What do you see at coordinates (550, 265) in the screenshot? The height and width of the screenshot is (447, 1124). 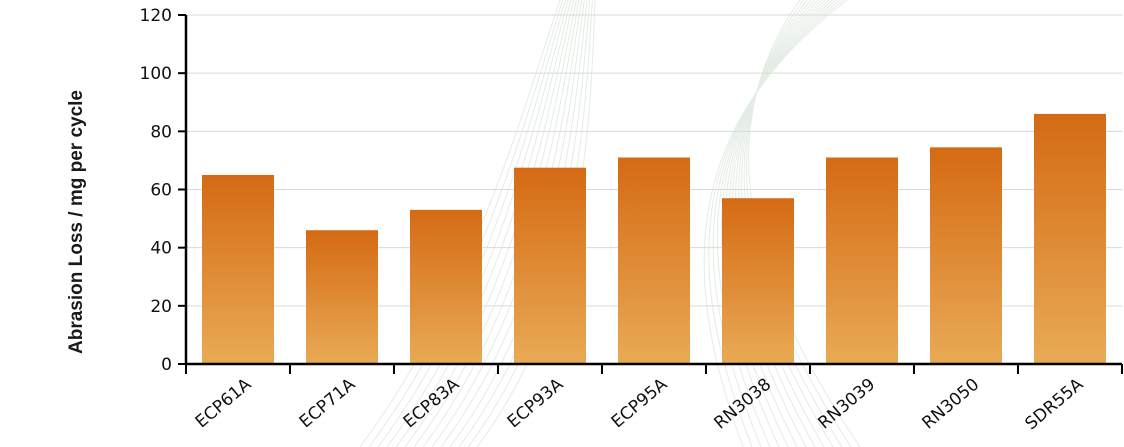 I see `bar-ecp93a` at bounding box center [550, 265].